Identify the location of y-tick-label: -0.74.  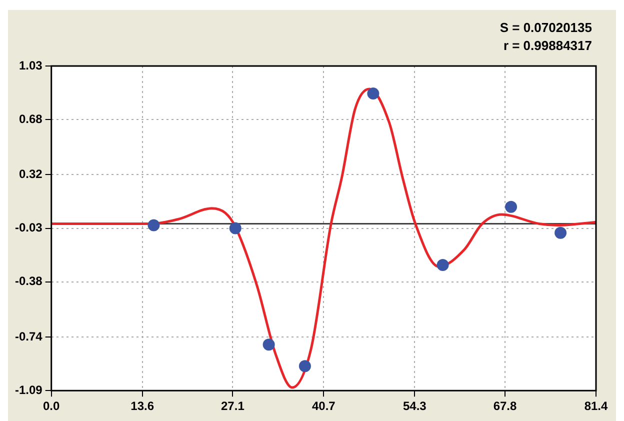
(28, 336).